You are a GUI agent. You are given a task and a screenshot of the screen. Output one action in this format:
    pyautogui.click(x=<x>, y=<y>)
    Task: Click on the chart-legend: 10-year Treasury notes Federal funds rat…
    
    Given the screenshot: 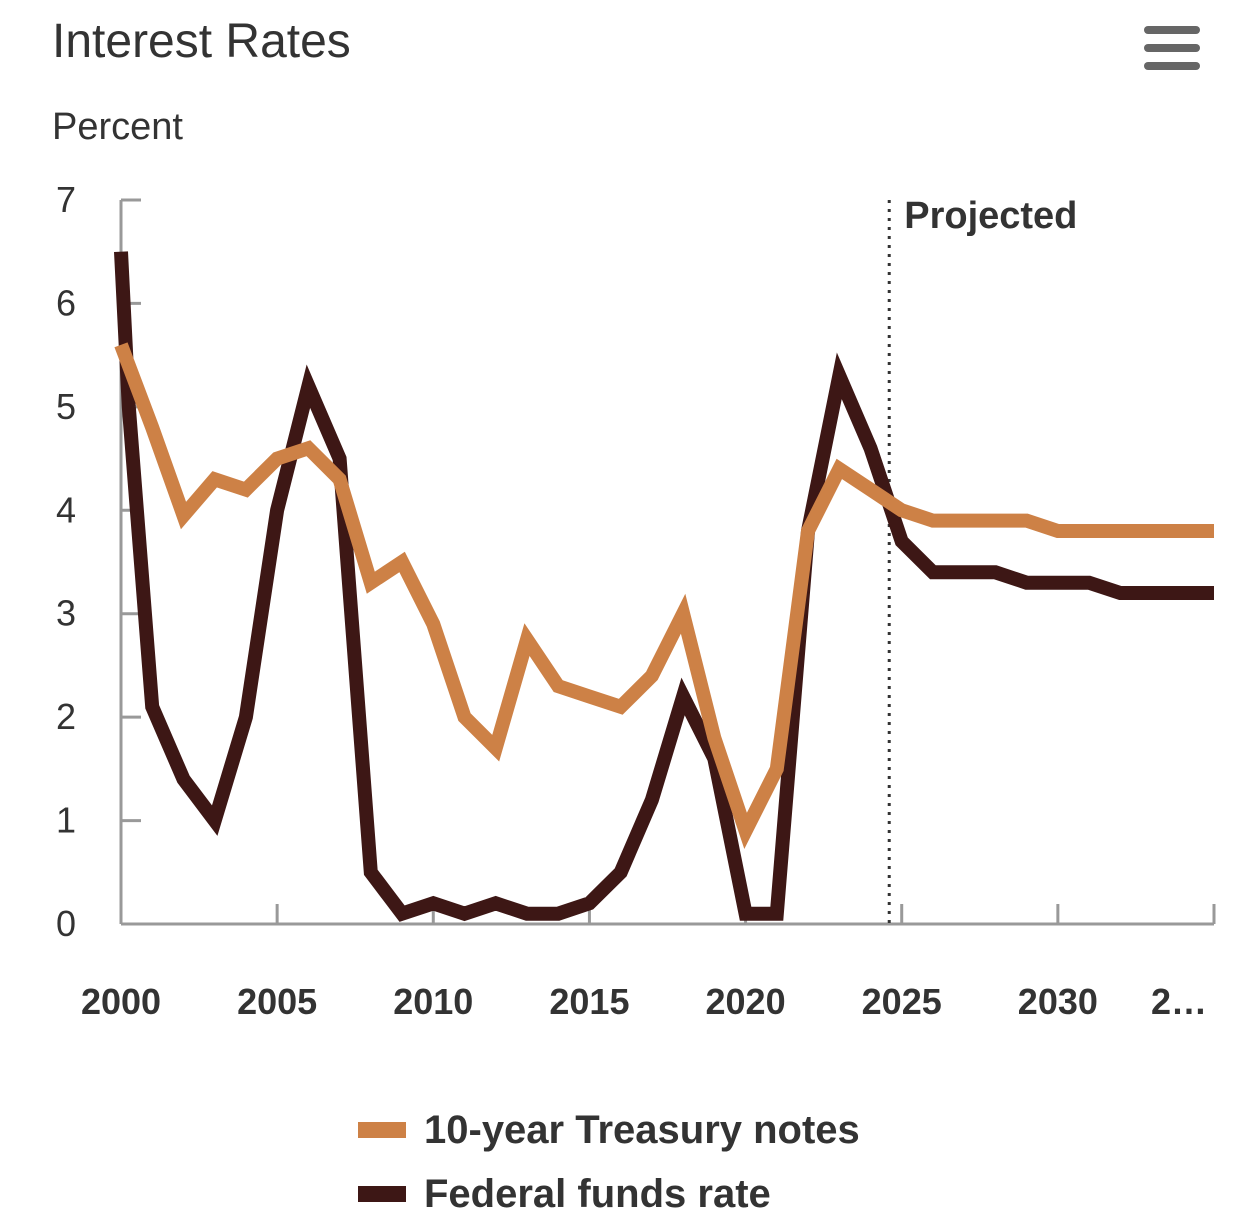 What is the action you would take?
    pyautogui.click(x=609, y=1162)
    